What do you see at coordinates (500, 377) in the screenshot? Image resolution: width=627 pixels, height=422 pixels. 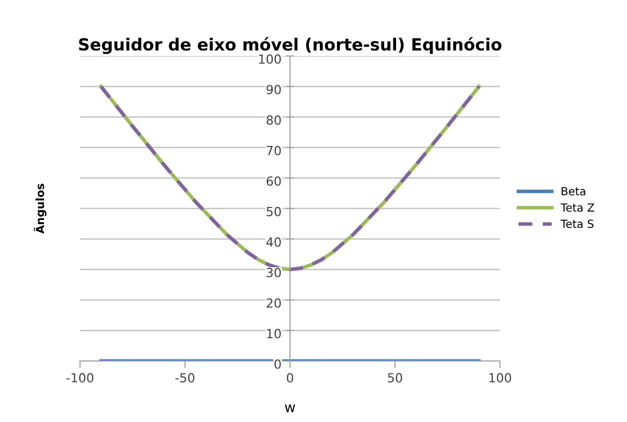 I see `x-tick-label: 100` at bounding box center [500, 377].